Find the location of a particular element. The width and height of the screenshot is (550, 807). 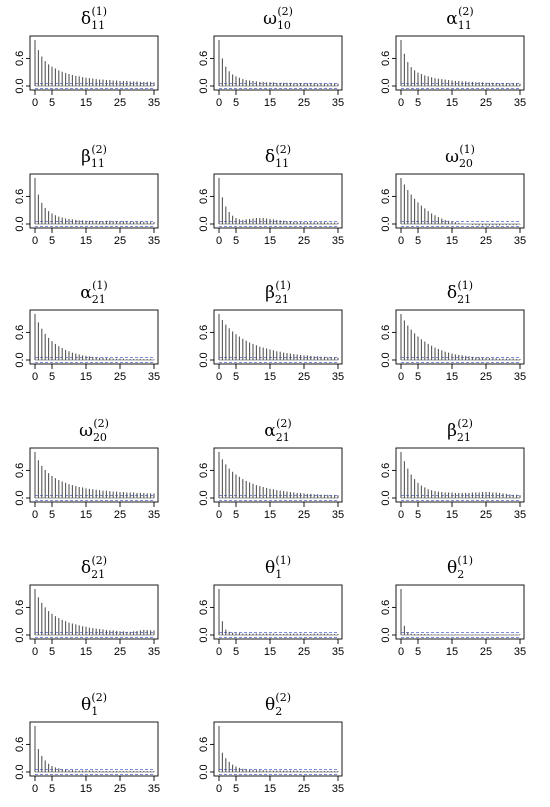

panel-title: α21(1) is located at coordinates (93, 292).